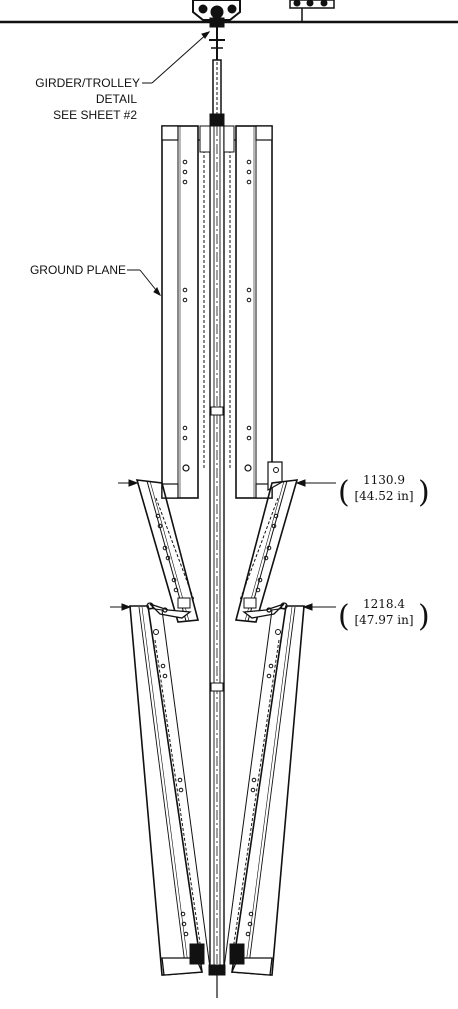 The width and height of the screenshot is (458, 1009). Describe the element at coordinates (384, 604) in the screenshot. I see `dim-2-metric: 1218.4` at that location.